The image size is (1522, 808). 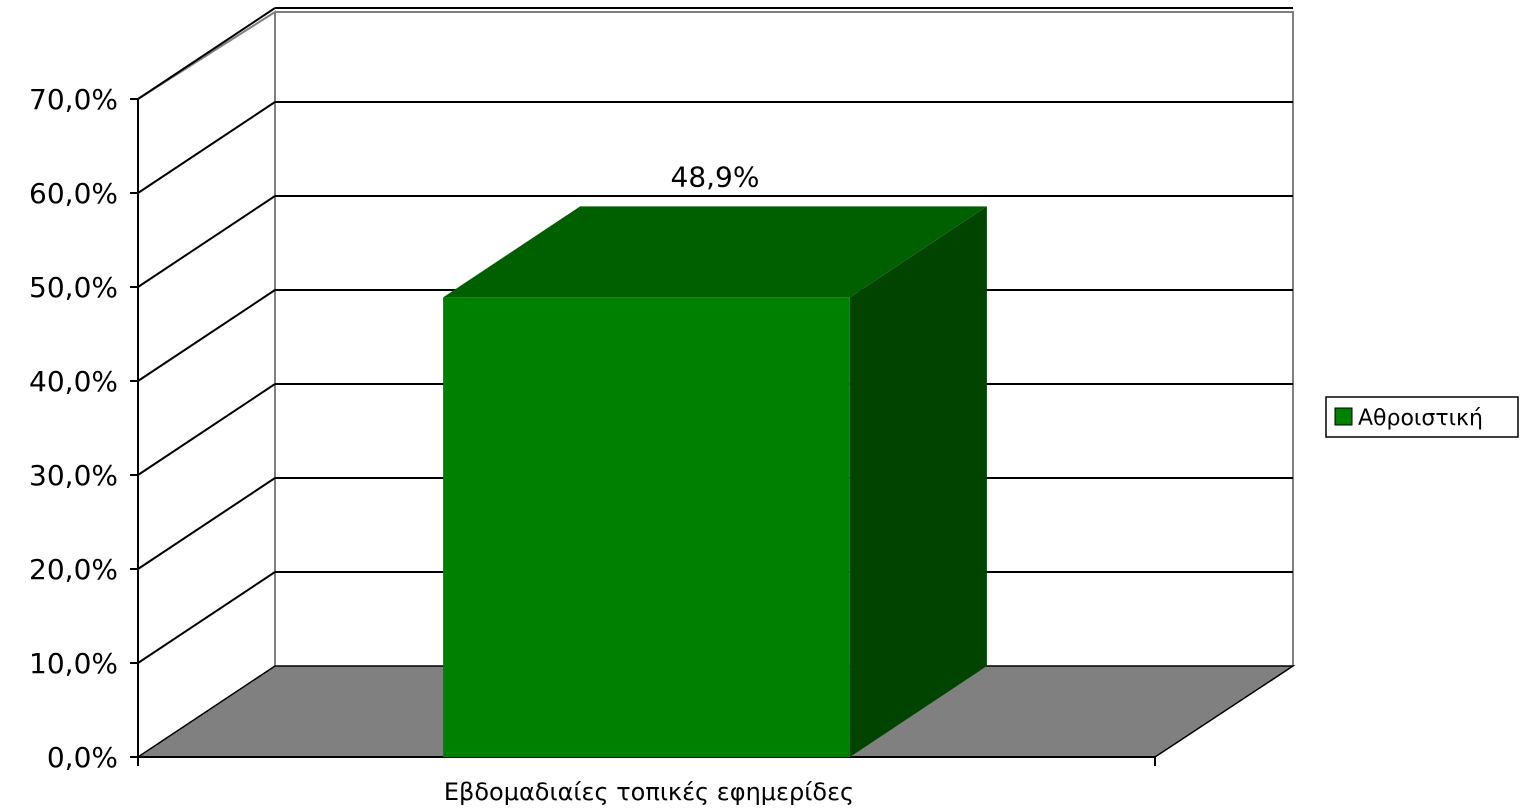 I want to click on x-category-label: Εβδομαδιαίες τοπικές εφημερίδες, so click(x=649, y=792).